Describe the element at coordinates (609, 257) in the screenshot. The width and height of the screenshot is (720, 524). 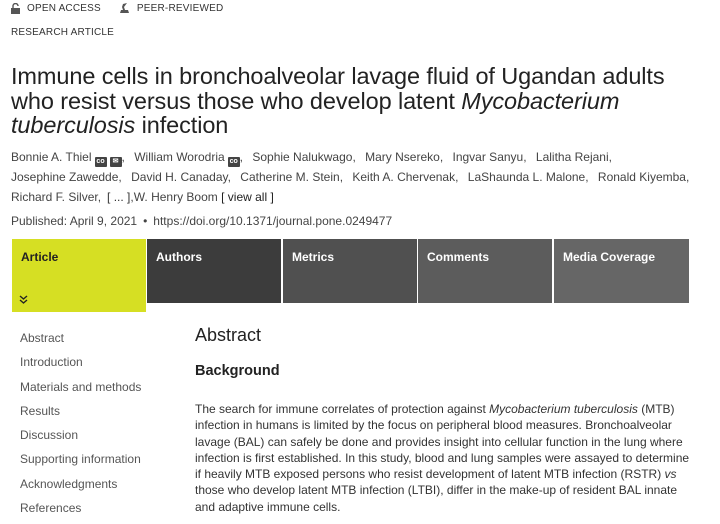
I see `tab-label: Media Coverage` at that location.